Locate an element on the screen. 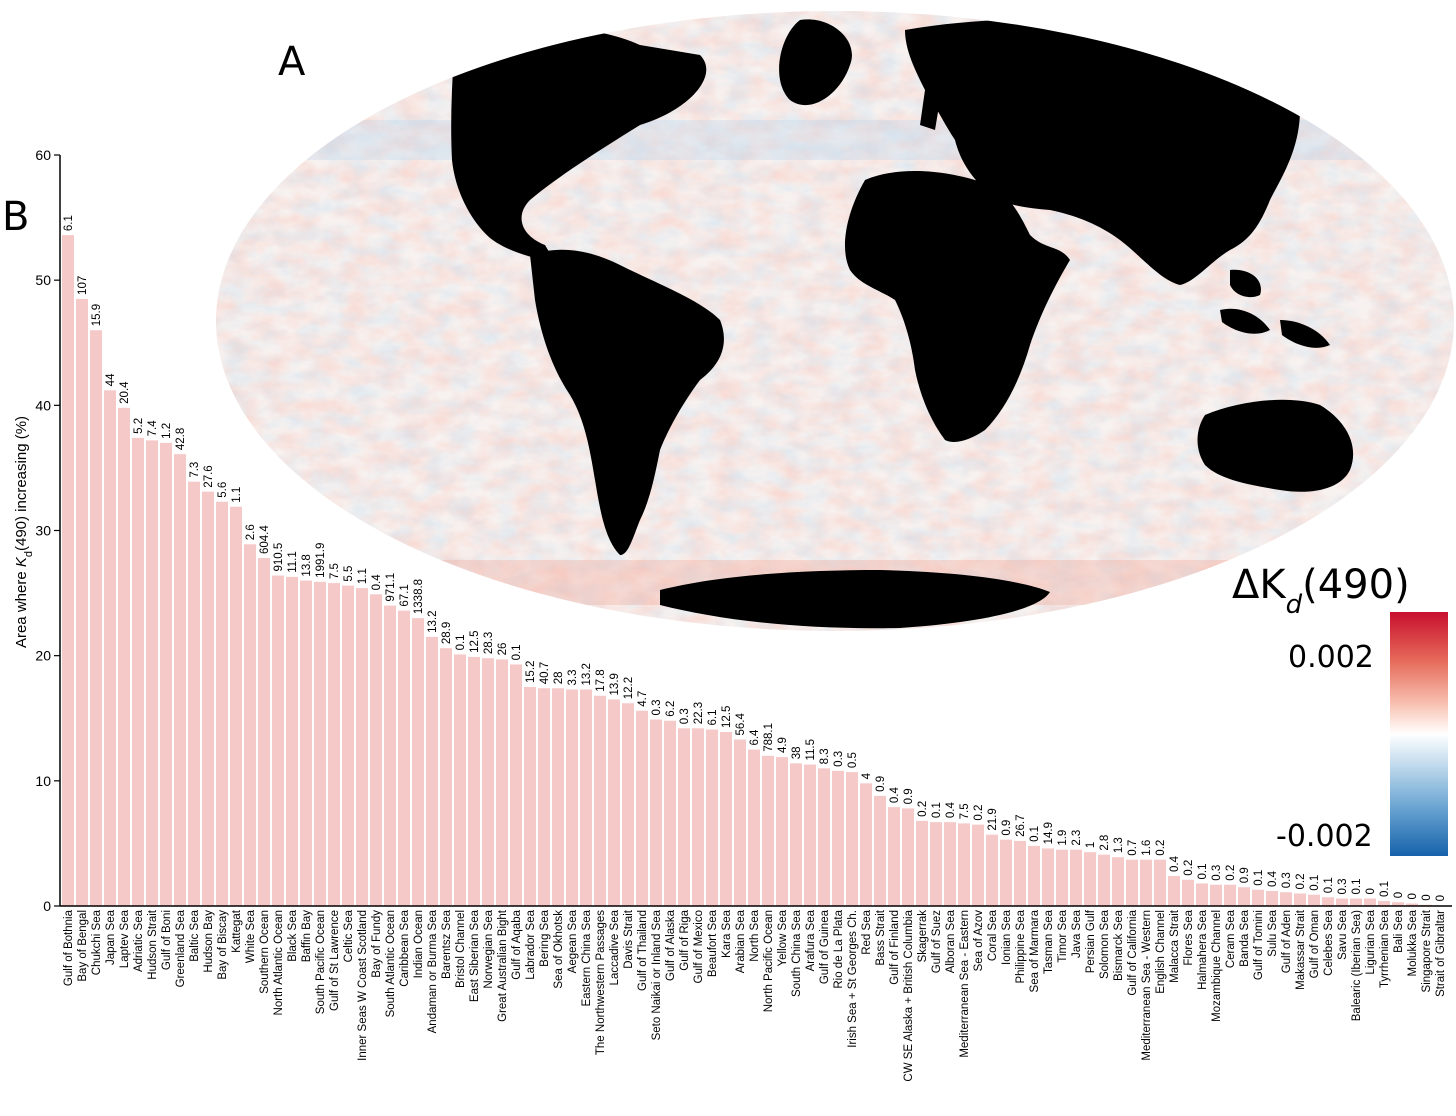  x-category-label: Gulf of Bothnia is located at coordinates (69, 947).